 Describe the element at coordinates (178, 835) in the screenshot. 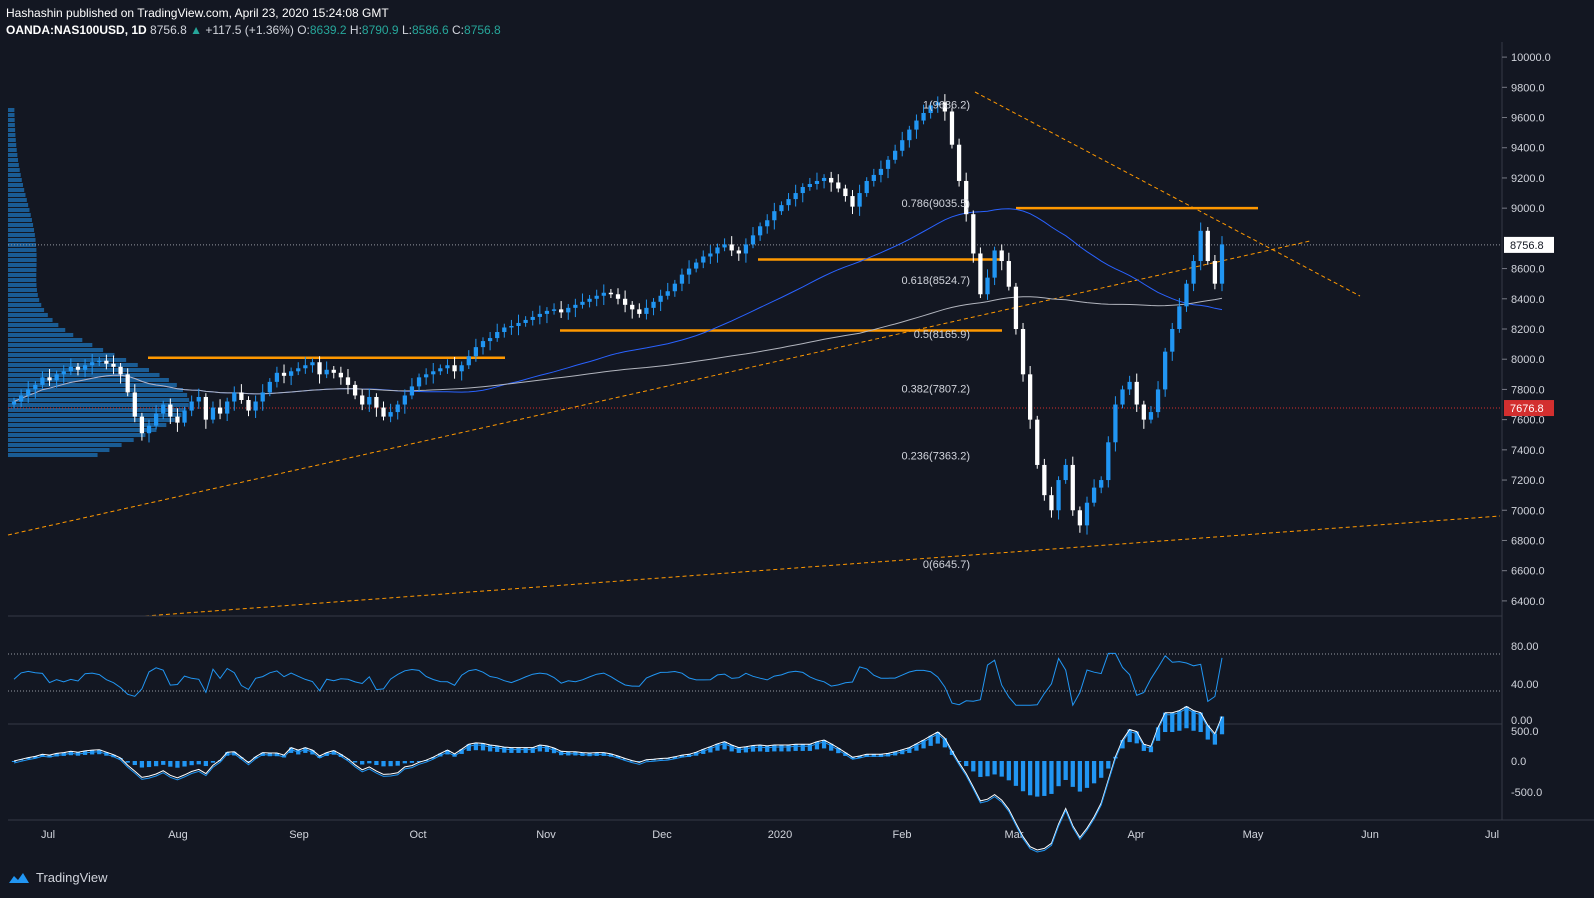

I see `x-tick-label: Aug` at that location.